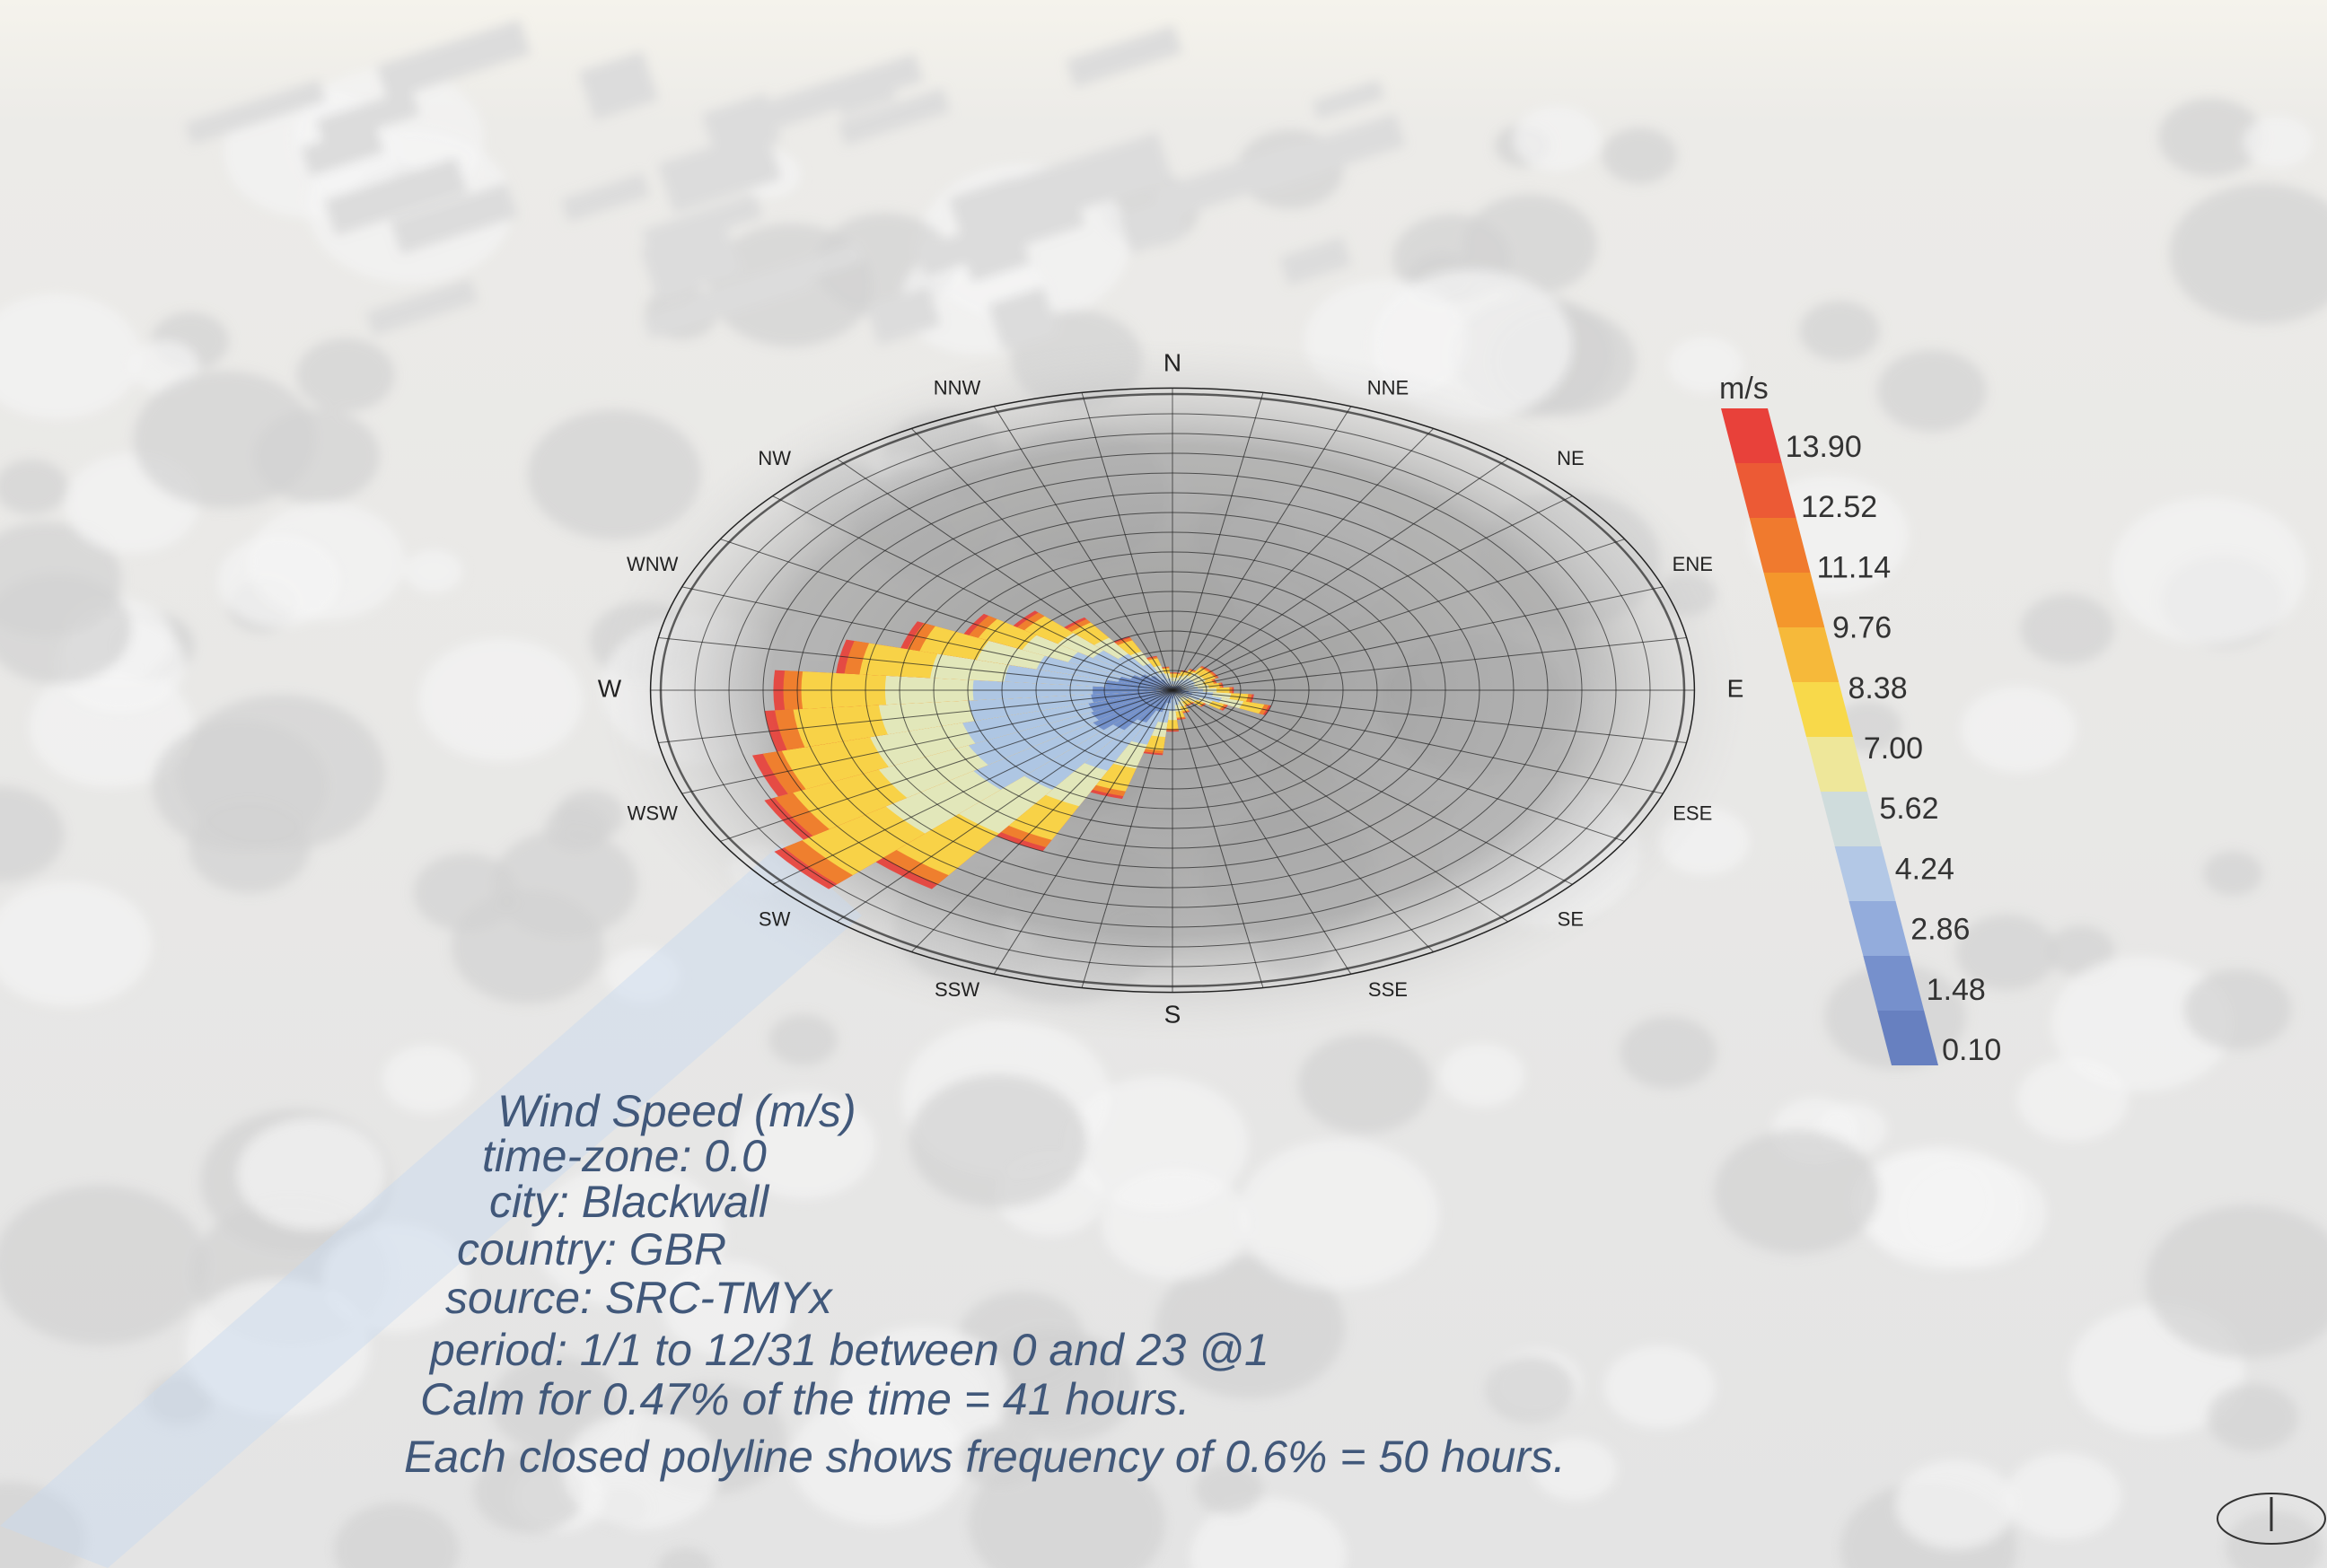 Image resolution: width=2327 pixels, height=1568 pixels. What do you see at coordinates (1924, 869) in the screenshot?
I see `legend-label: 4.24` at bounding box center [1924, 869].